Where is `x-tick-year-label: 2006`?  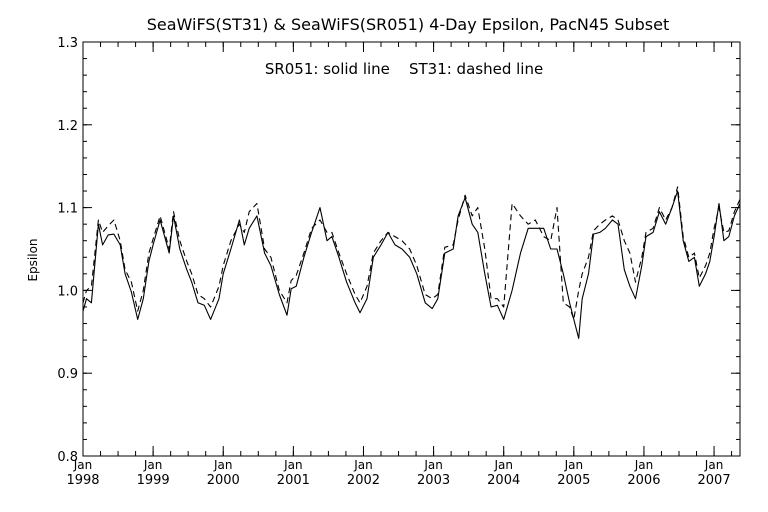
x-tick-year-label: 2006 is located at coordinates (643, 480).